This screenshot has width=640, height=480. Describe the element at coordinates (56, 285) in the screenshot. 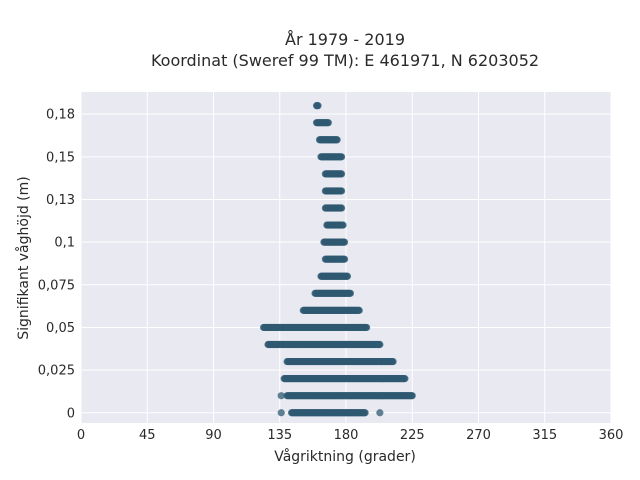

I see `y-tick-label: 0,075` at that location.